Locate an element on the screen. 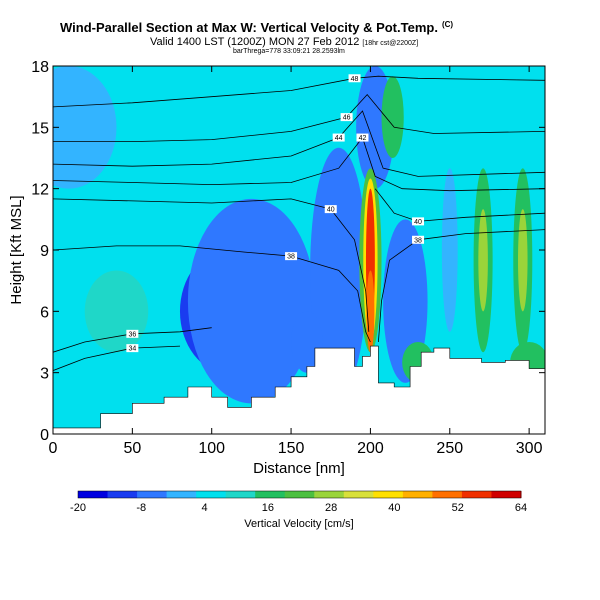 Image resolution: width=600 pixels, height=600 pixels. isentrope-label-2: 38 is located at coordinates (291, 257).